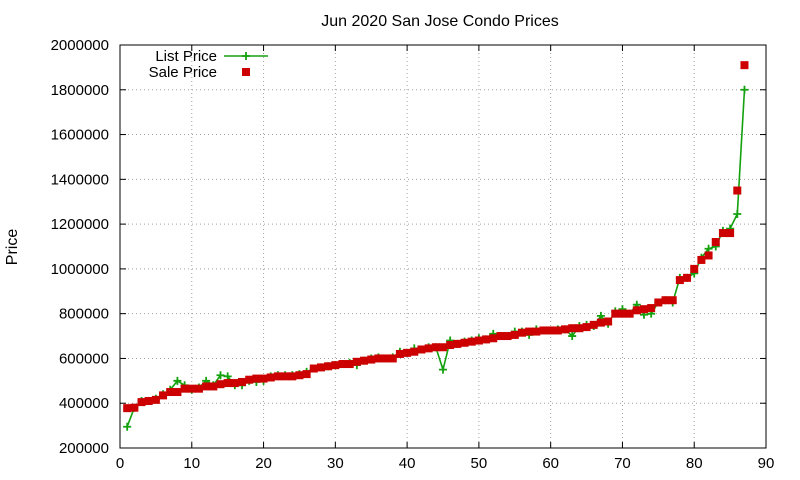 The height and width of the screenshot is (480, 800). Describe the element at coordinates (80, 45) in the screenshot. I see `y-tick-label: 2000000` at that location.